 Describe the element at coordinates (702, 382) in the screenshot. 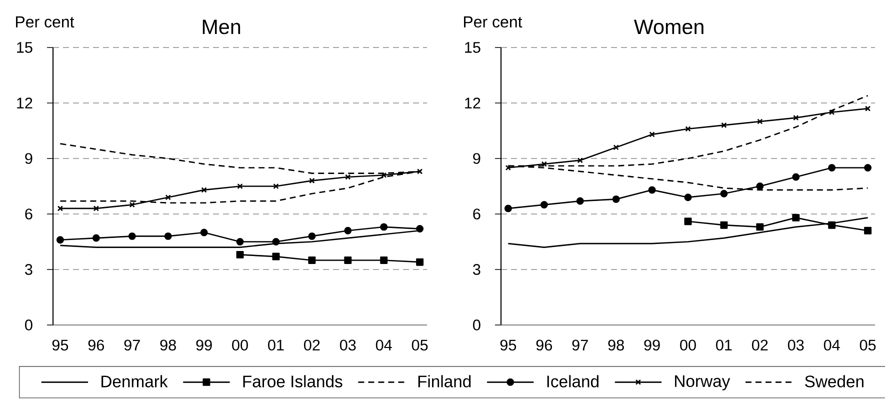

I see `legend-label: Norway` at that location.